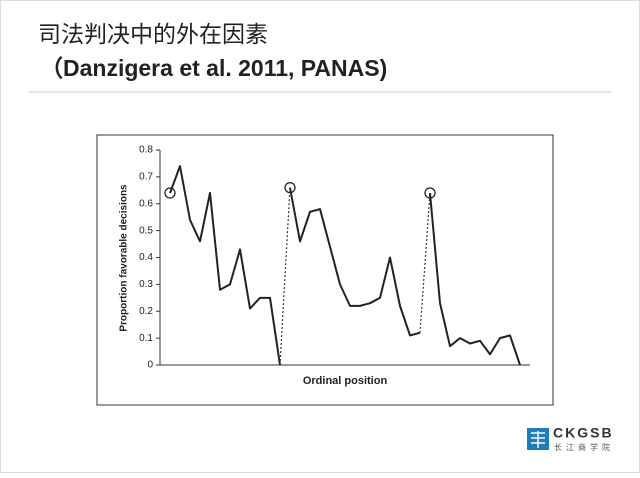 The height and width of the screenshot is (478, 640). What do you see at coordinates (584, 447) in the screenshot?
I see `logo-subtext: 长江商学院` at bounding box center [584, 447].